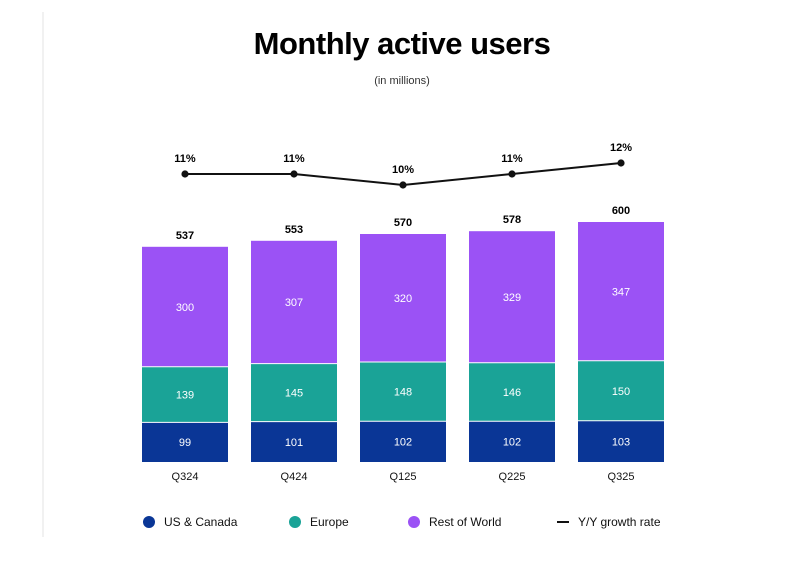 The height and width of the screenshot is (567, 804). I want to click on data-label-europe-q125: 148, so click(403, 393).